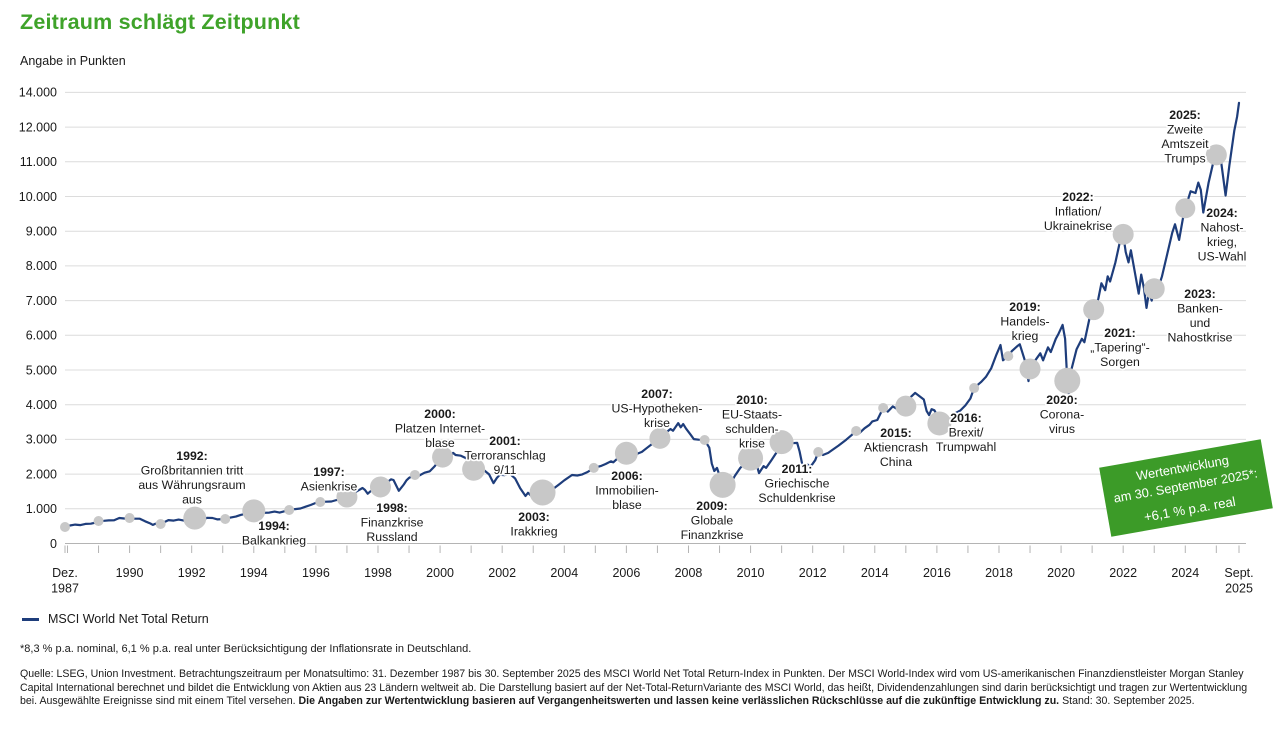 This screenshot has height=729, width=1280. I want to click on x-axis-label: 1990, so click(130, 573).